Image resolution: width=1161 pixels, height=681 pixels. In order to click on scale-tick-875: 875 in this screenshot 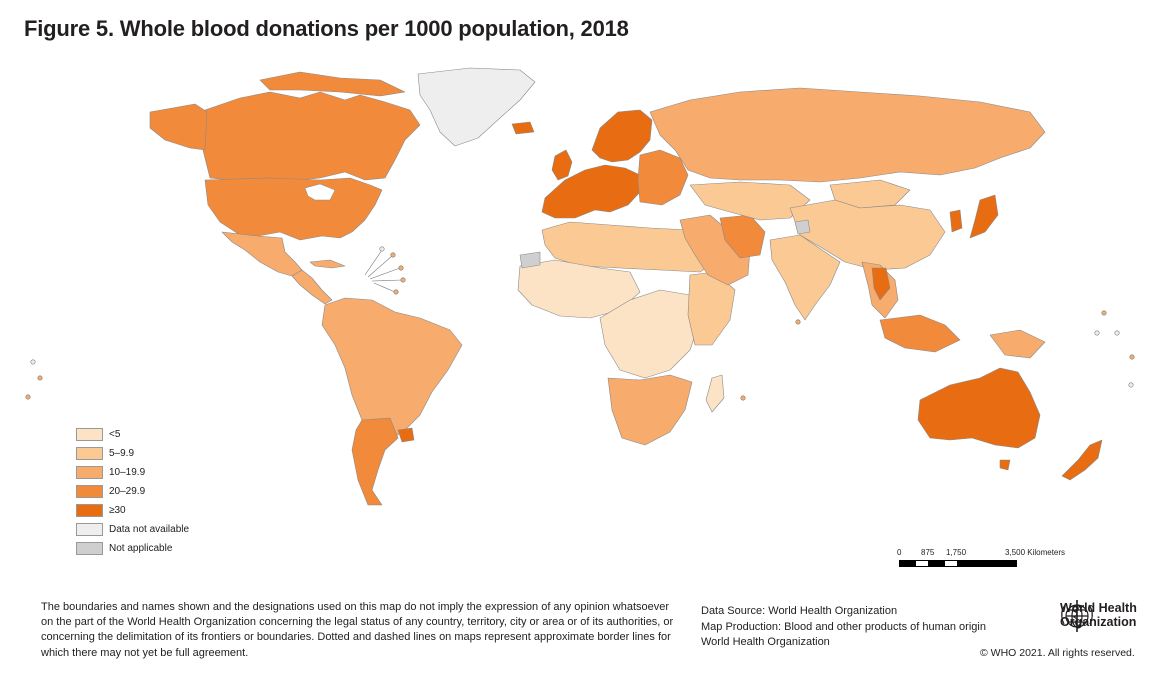, I will do `click(928, 552)`.